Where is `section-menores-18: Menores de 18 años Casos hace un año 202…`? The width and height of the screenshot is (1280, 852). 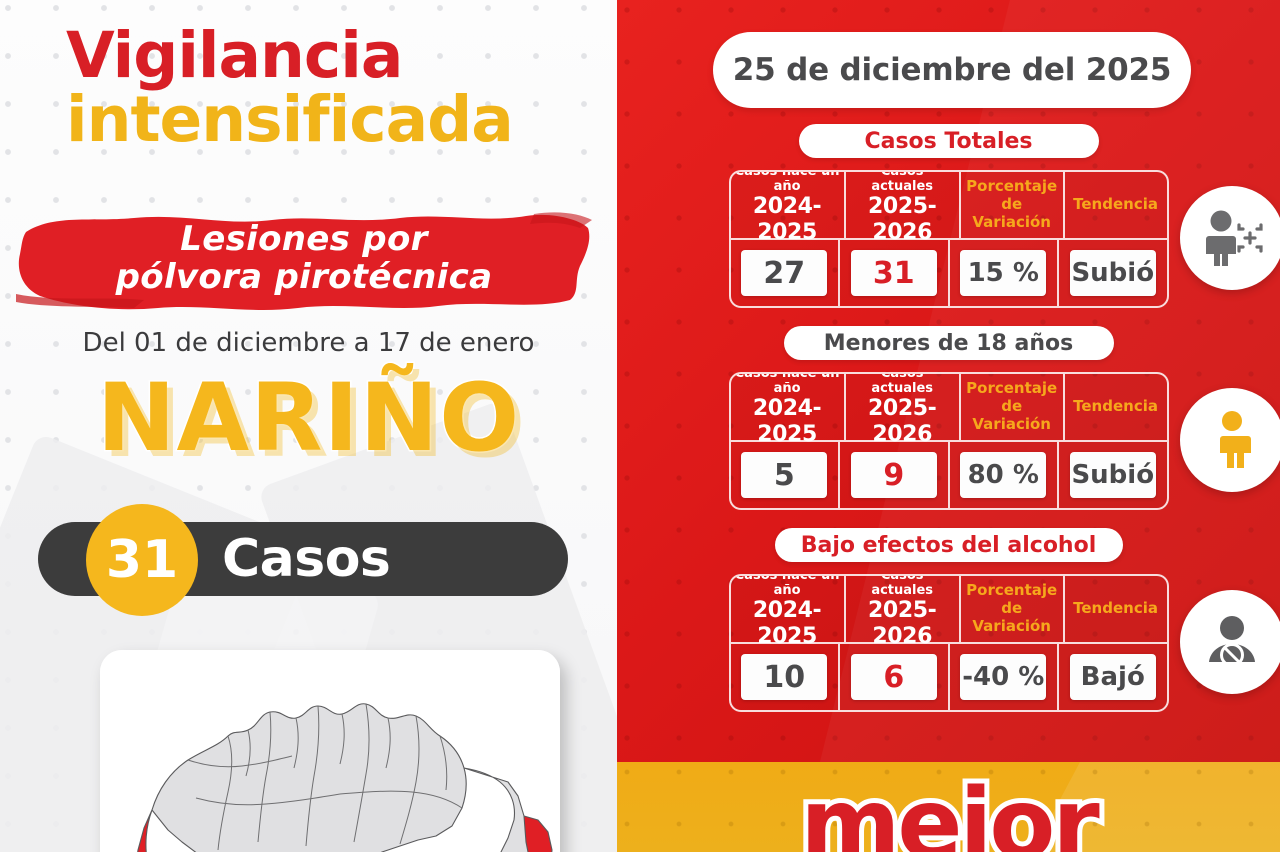
section-menores-18: Menores de 18 años Casos hace un año 202… is located at coordinates (948, 418).